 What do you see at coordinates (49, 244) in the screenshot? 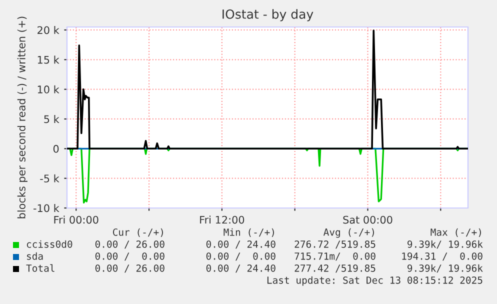
I see `legend-label: cciss0d0` at bounding box center [49, 244].